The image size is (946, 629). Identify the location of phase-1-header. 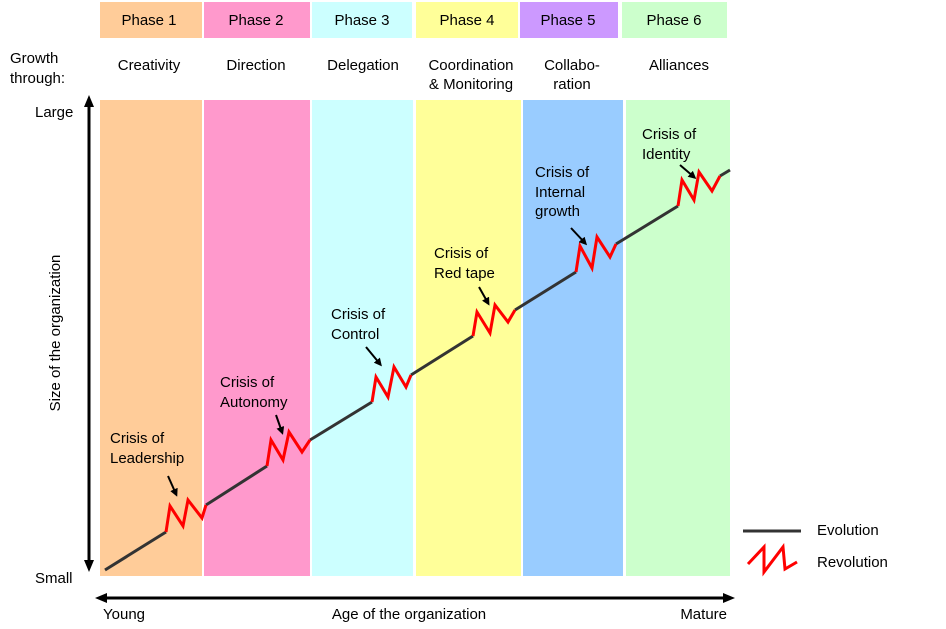
(151, 20).